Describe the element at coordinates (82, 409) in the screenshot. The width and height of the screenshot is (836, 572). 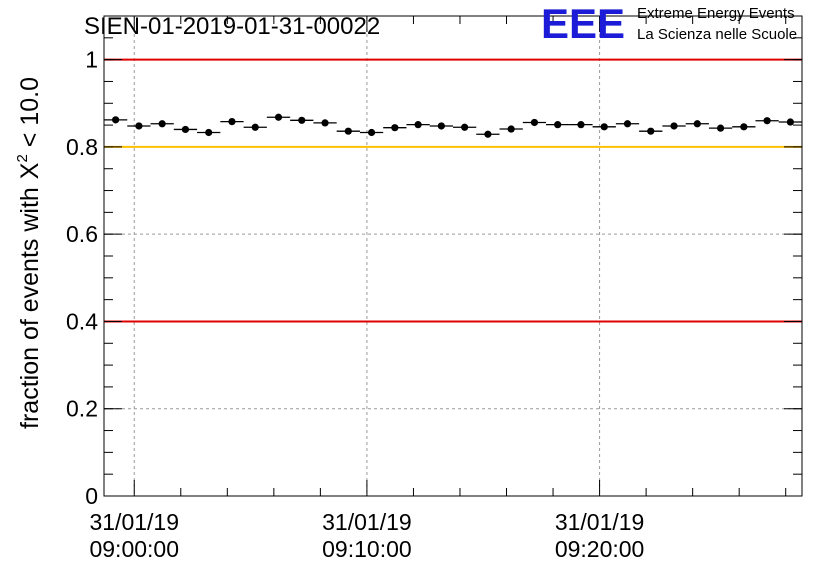
I see `y-tick-label: 0.2` at that location.